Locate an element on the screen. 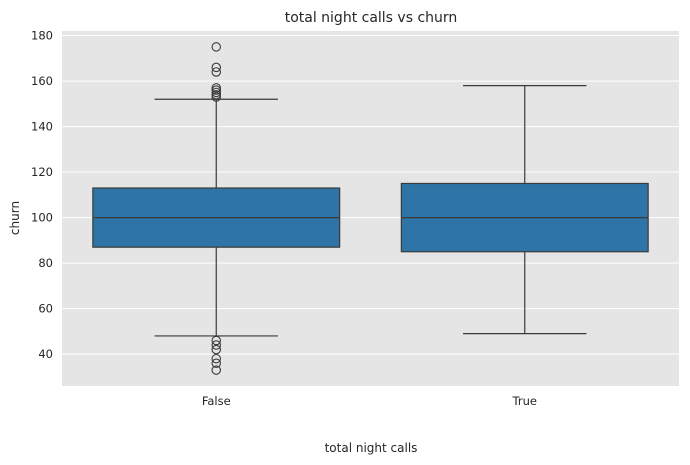 This screenshot has width=690, height=465. y-tick-label: 80 is located at coordinates (45, 263).